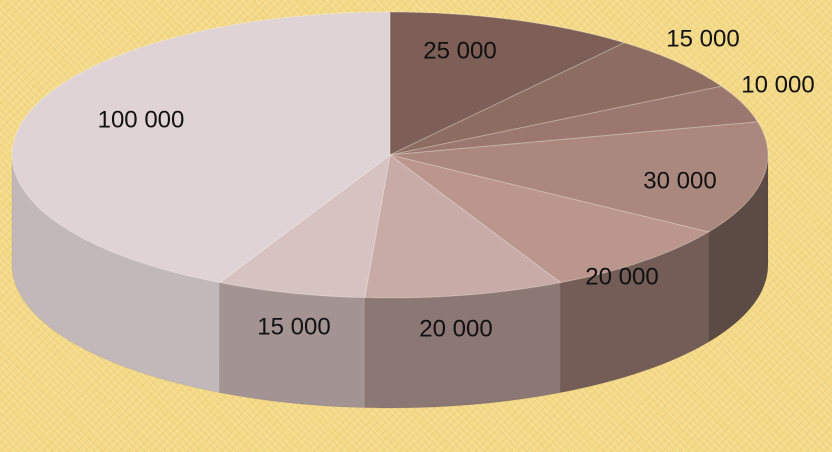 The image size is (832, 452). Describe the element at coordinates (621, 276) in the screenshot. I see `data-label-5: 20 000` at that location.